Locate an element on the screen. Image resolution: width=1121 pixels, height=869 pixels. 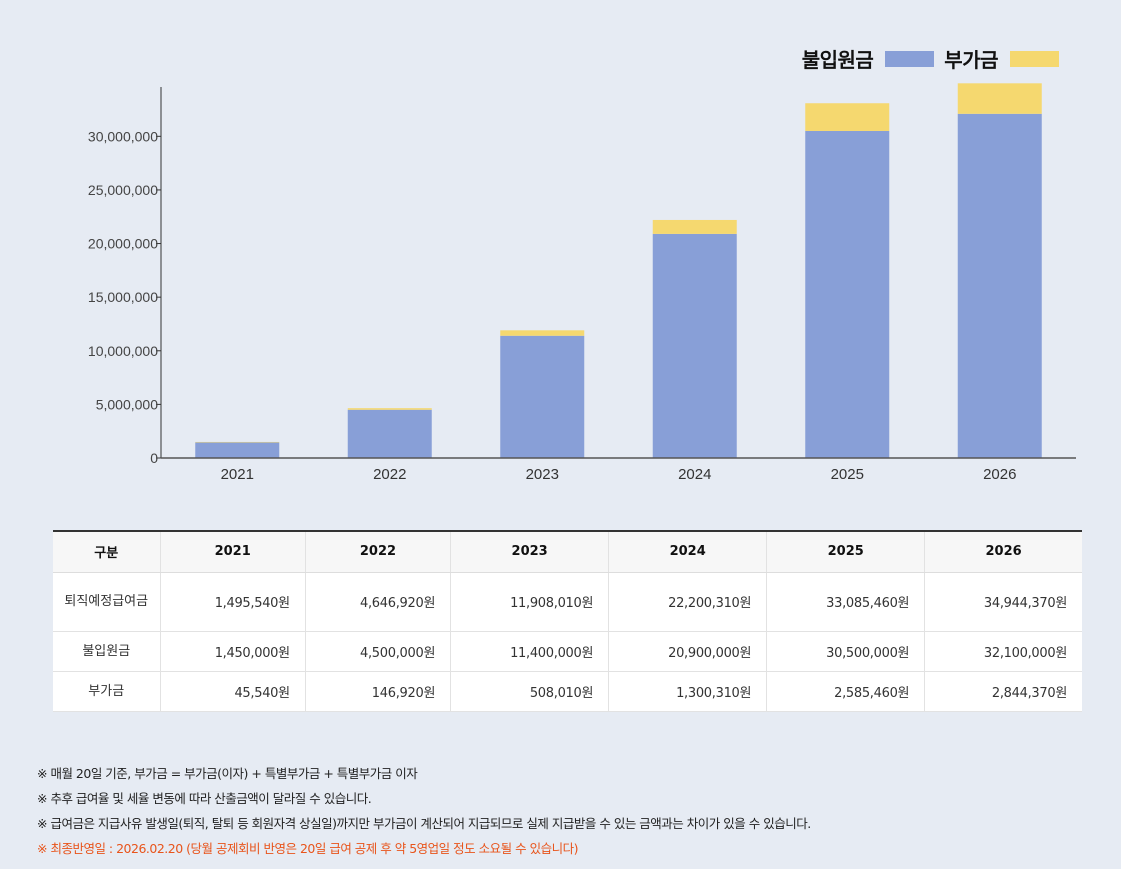
y-tick-label: 25,000,000 is located at coordinates (123, 190).